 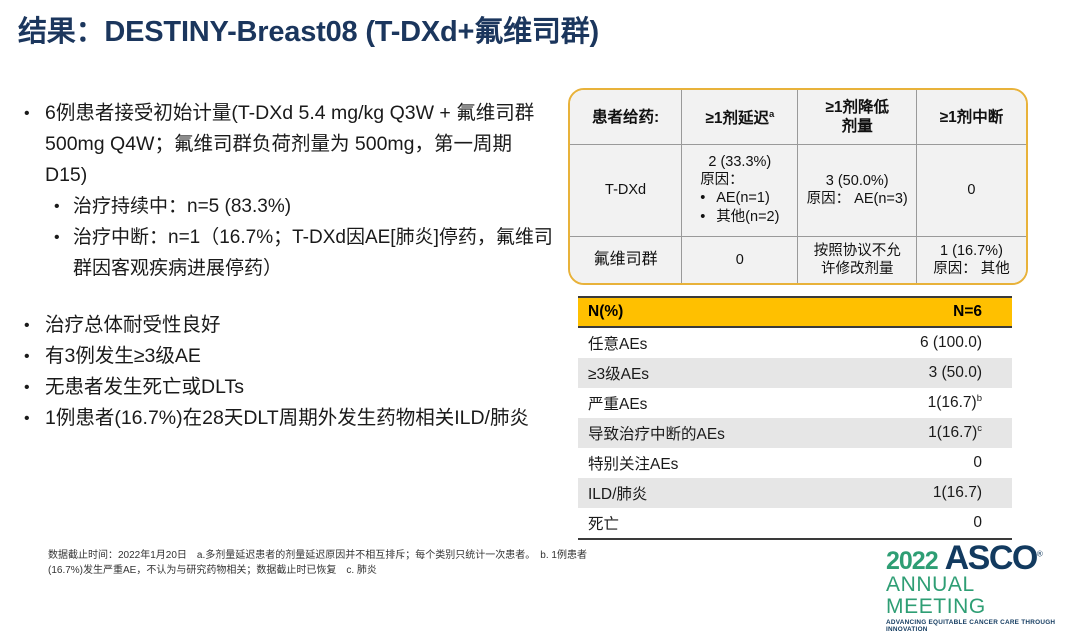 What do you see at coordinates (857, 107) in the screenshot?
I see `column-header-reduction-line1: ≥1剂降低` at bounding box center [857, 107].